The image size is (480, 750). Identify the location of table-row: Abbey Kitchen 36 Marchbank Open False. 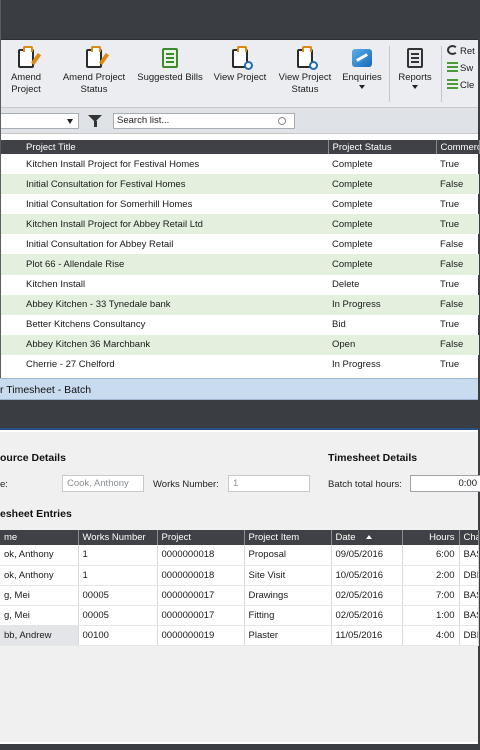
(240, 344).